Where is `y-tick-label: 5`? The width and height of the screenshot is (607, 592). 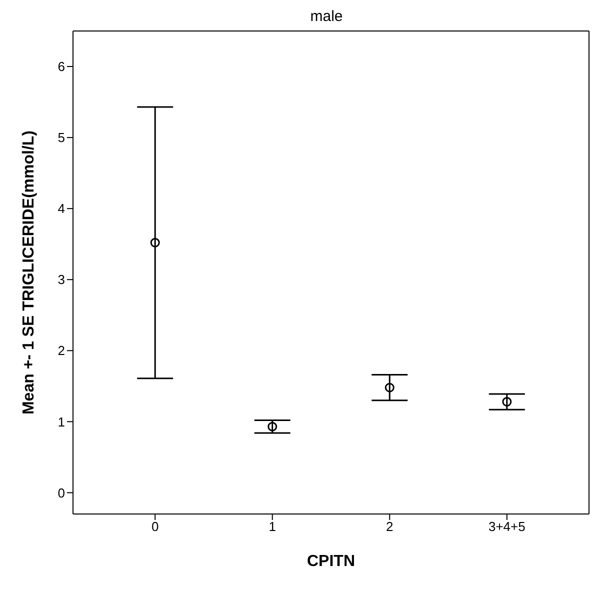
y-tick-label: 5 is located at coordinates (61, 138).